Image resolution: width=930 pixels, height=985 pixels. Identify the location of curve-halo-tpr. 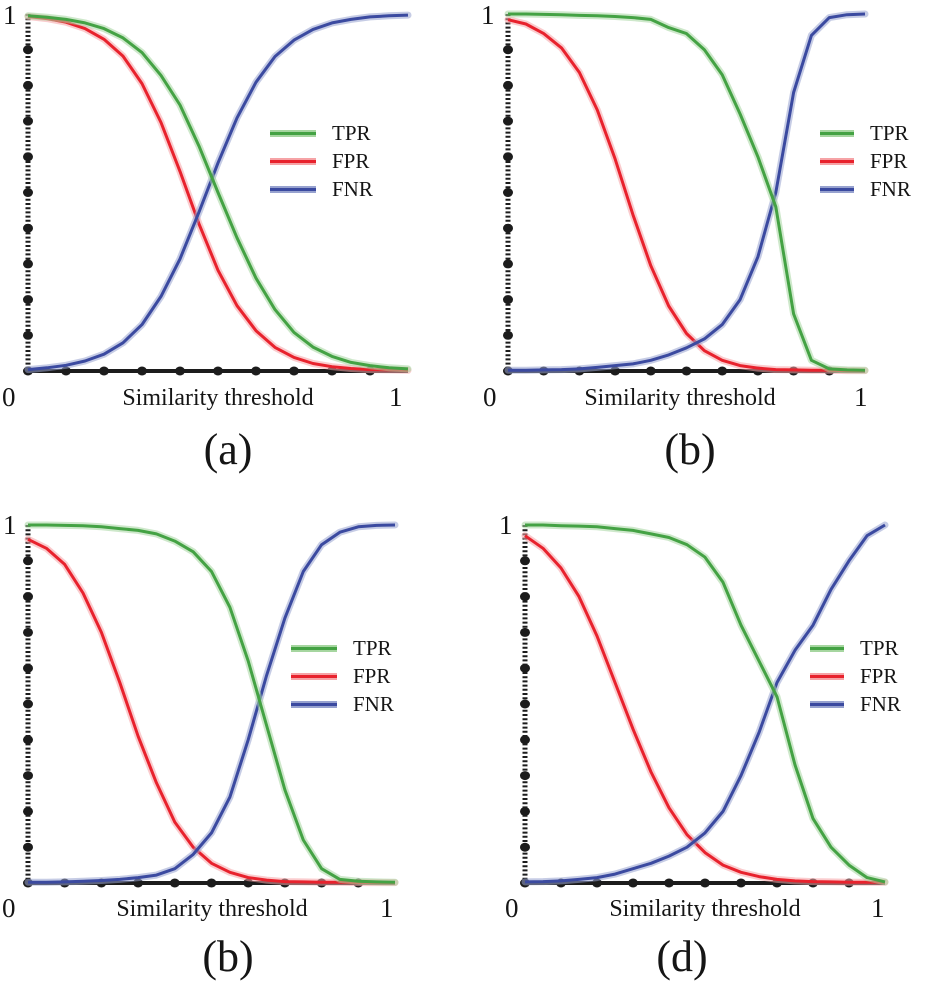
(686, 192).